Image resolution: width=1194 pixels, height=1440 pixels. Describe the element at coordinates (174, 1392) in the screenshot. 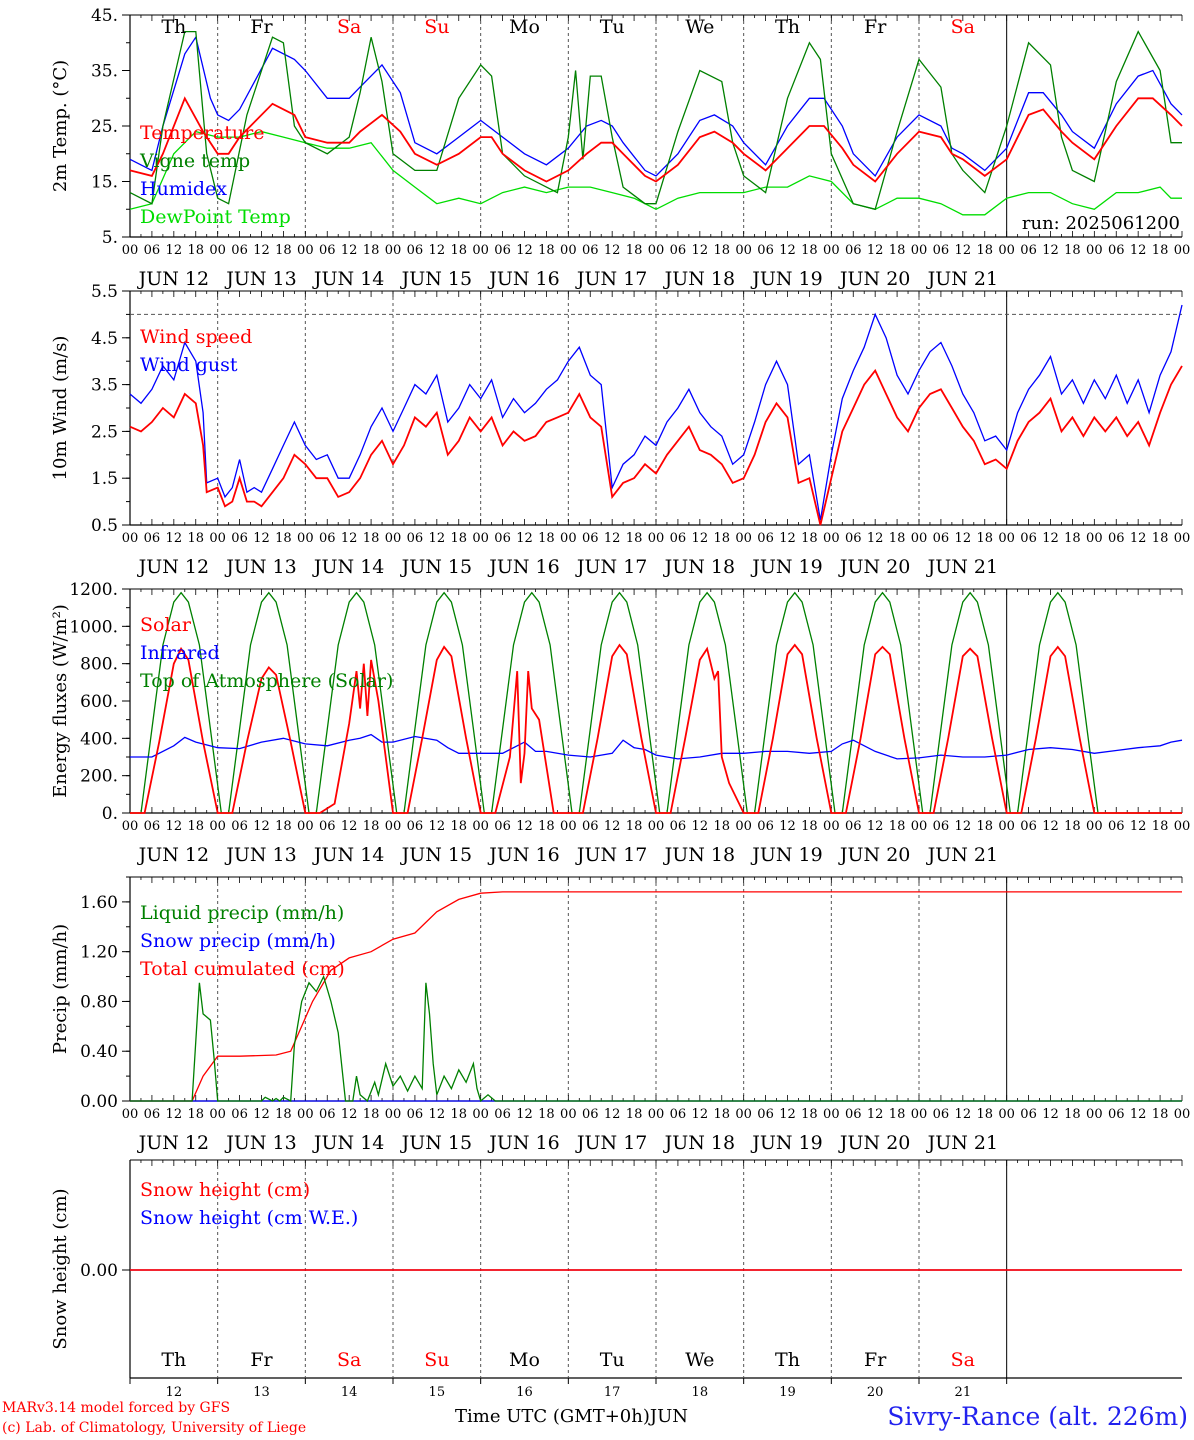

I see `day-number-label: 12` at that location.